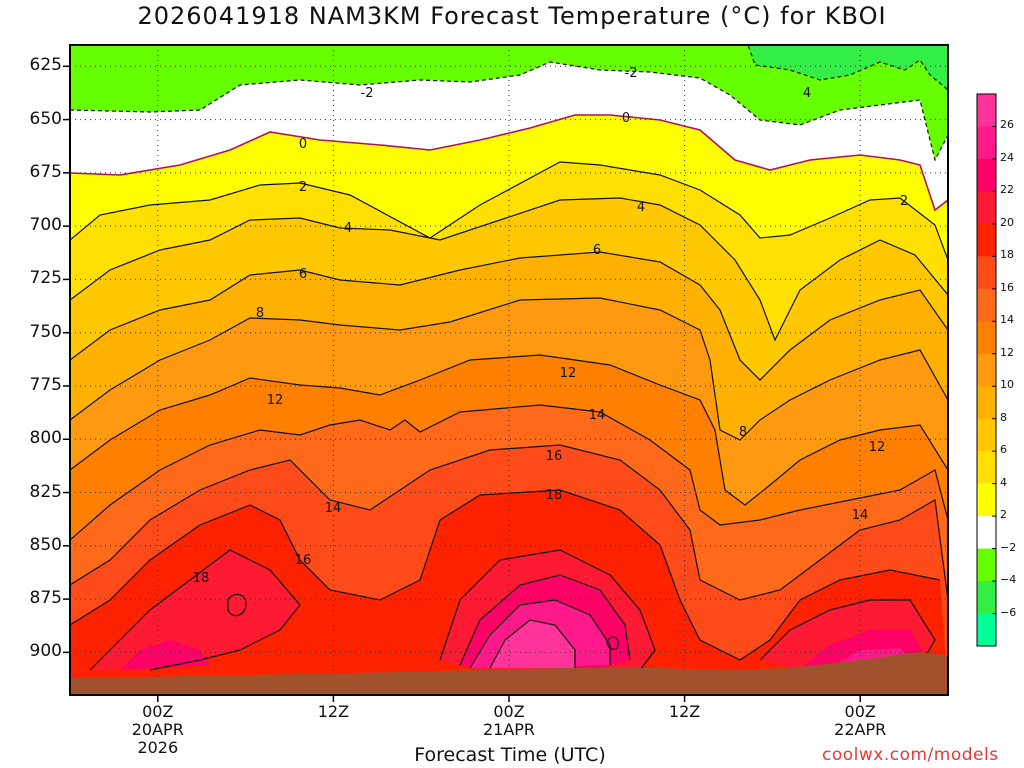  I want to click on x-tick-label: 00Z 21APR, so click(509, 721).